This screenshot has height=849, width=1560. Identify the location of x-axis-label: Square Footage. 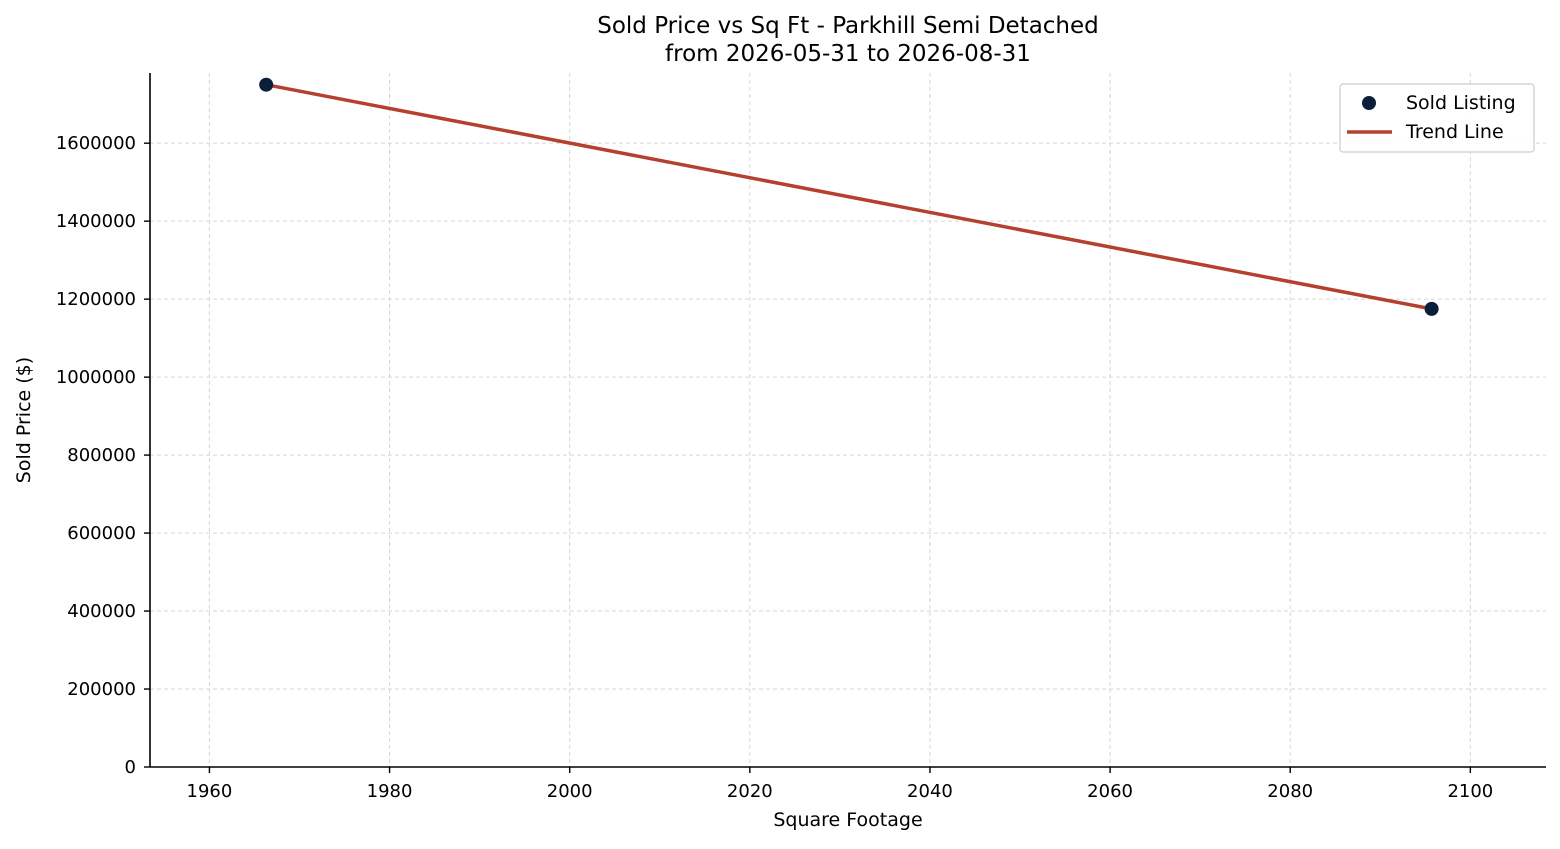
(847, 820).